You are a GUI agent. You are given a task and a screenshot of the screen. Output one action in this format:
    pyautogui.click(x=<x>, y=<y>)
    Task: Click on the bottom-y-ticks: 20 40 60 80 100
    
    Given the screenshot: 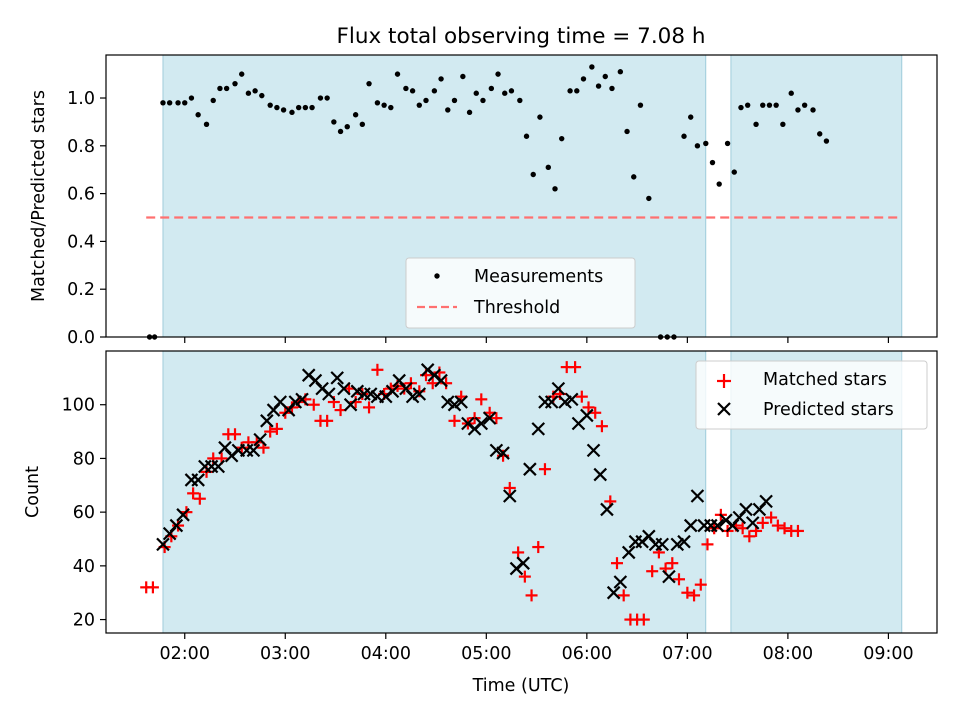 What is the action you would take?
    pyautogui.click(x=84, y=513)
    